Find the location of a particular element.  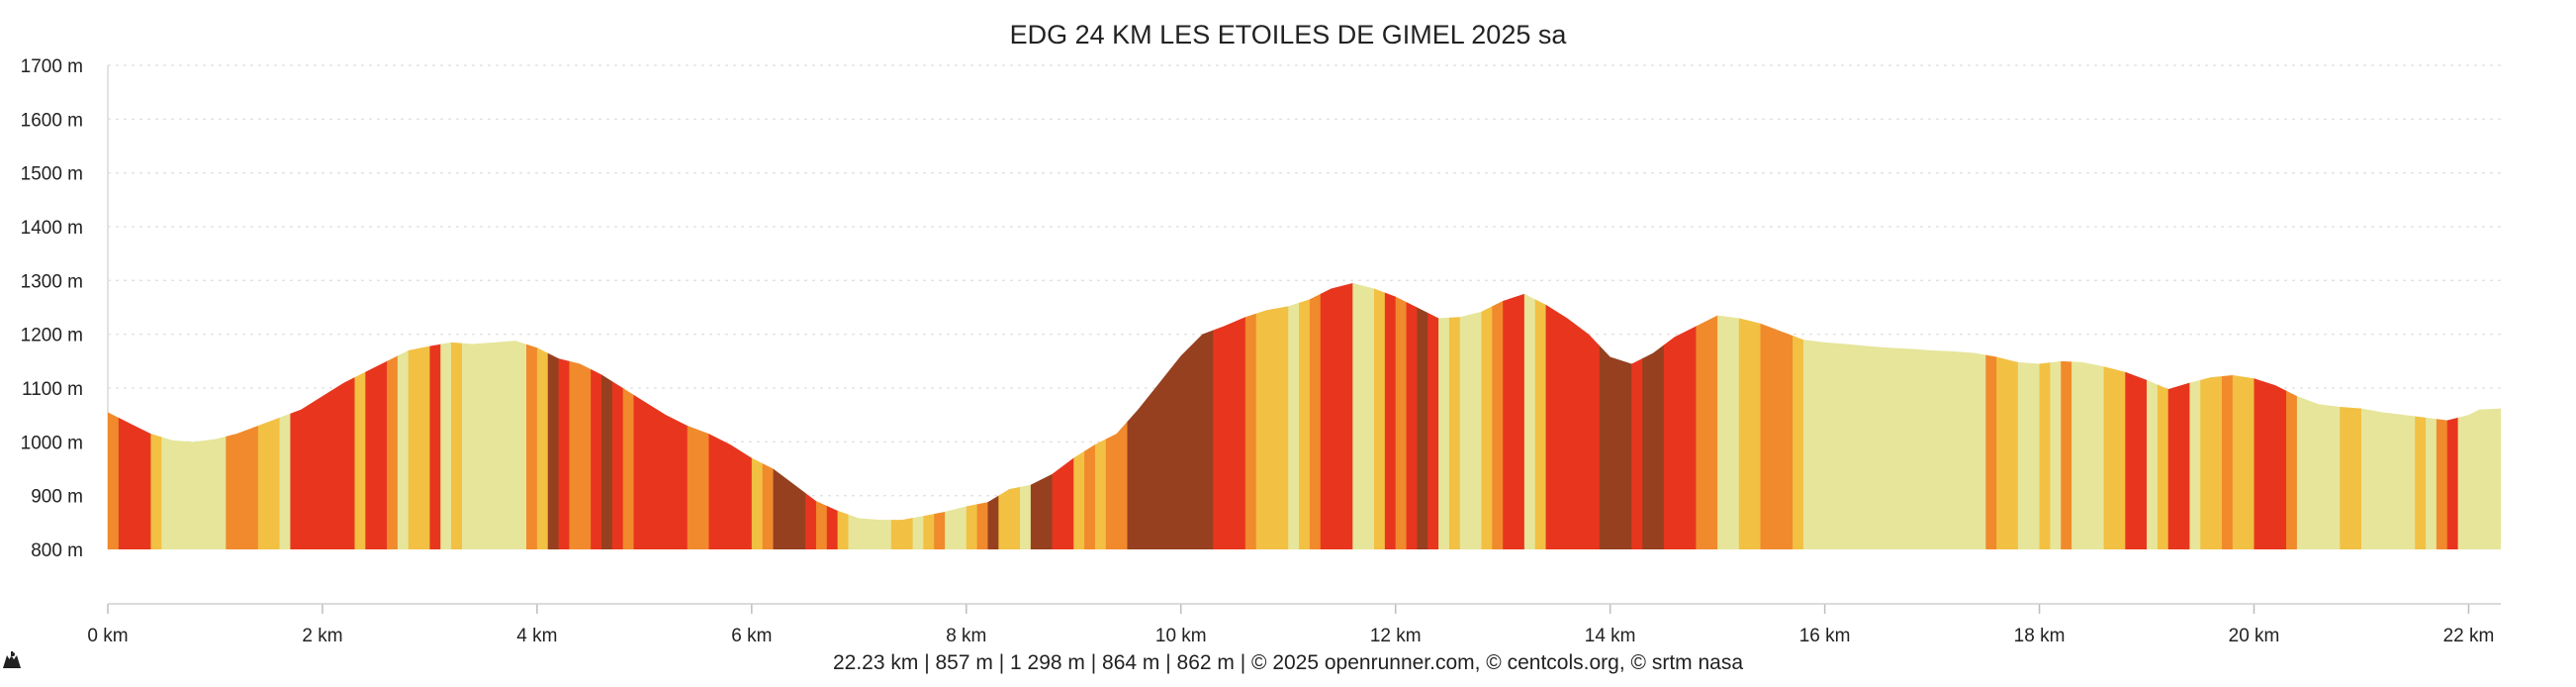

x-tick-label: 16 km is located at coordinates (1825, 636).